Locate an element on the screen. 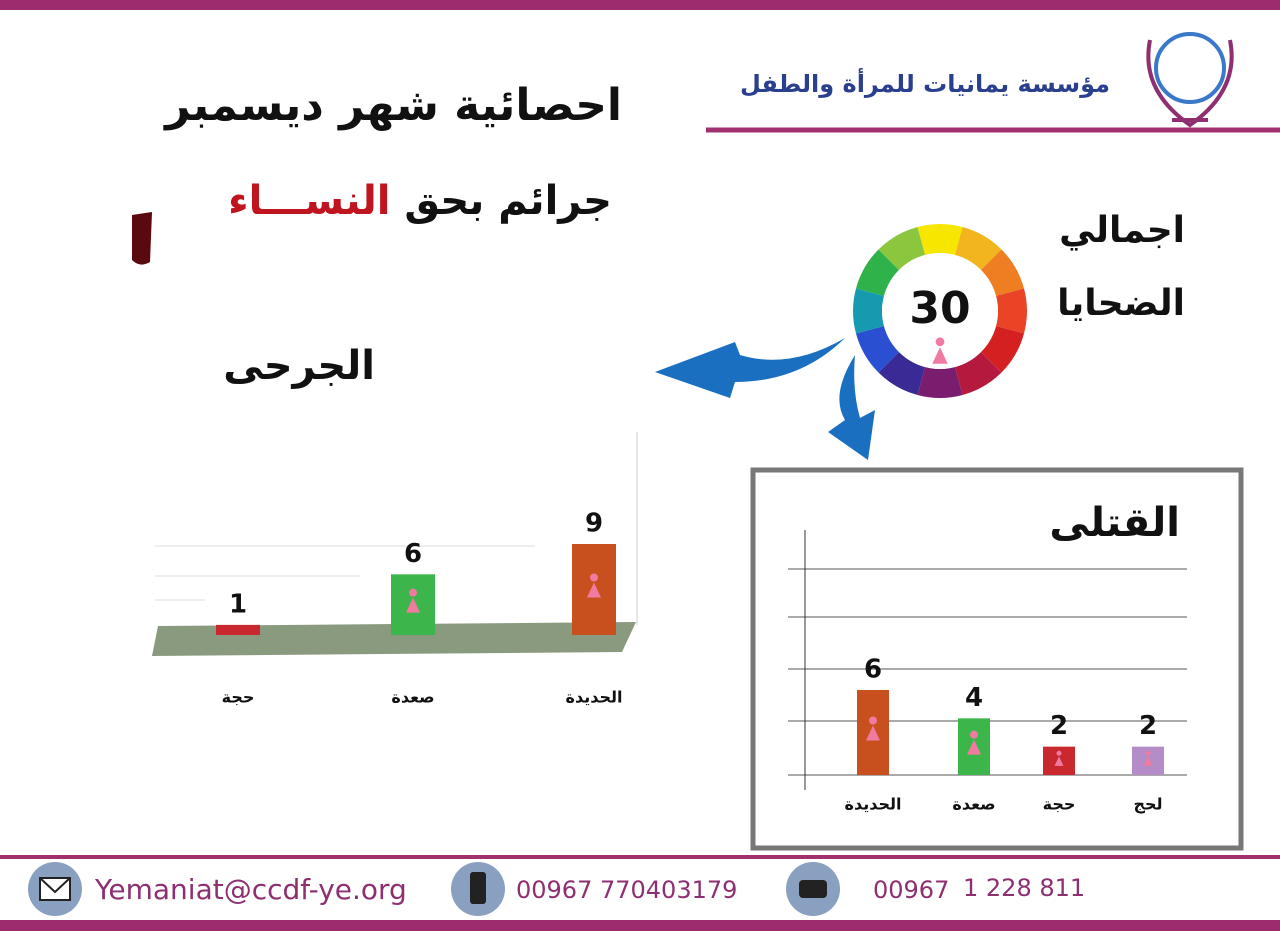 Image resolution: width=1280 pixels, height=931 pixels. envelope is located at coordinates (55, 889).